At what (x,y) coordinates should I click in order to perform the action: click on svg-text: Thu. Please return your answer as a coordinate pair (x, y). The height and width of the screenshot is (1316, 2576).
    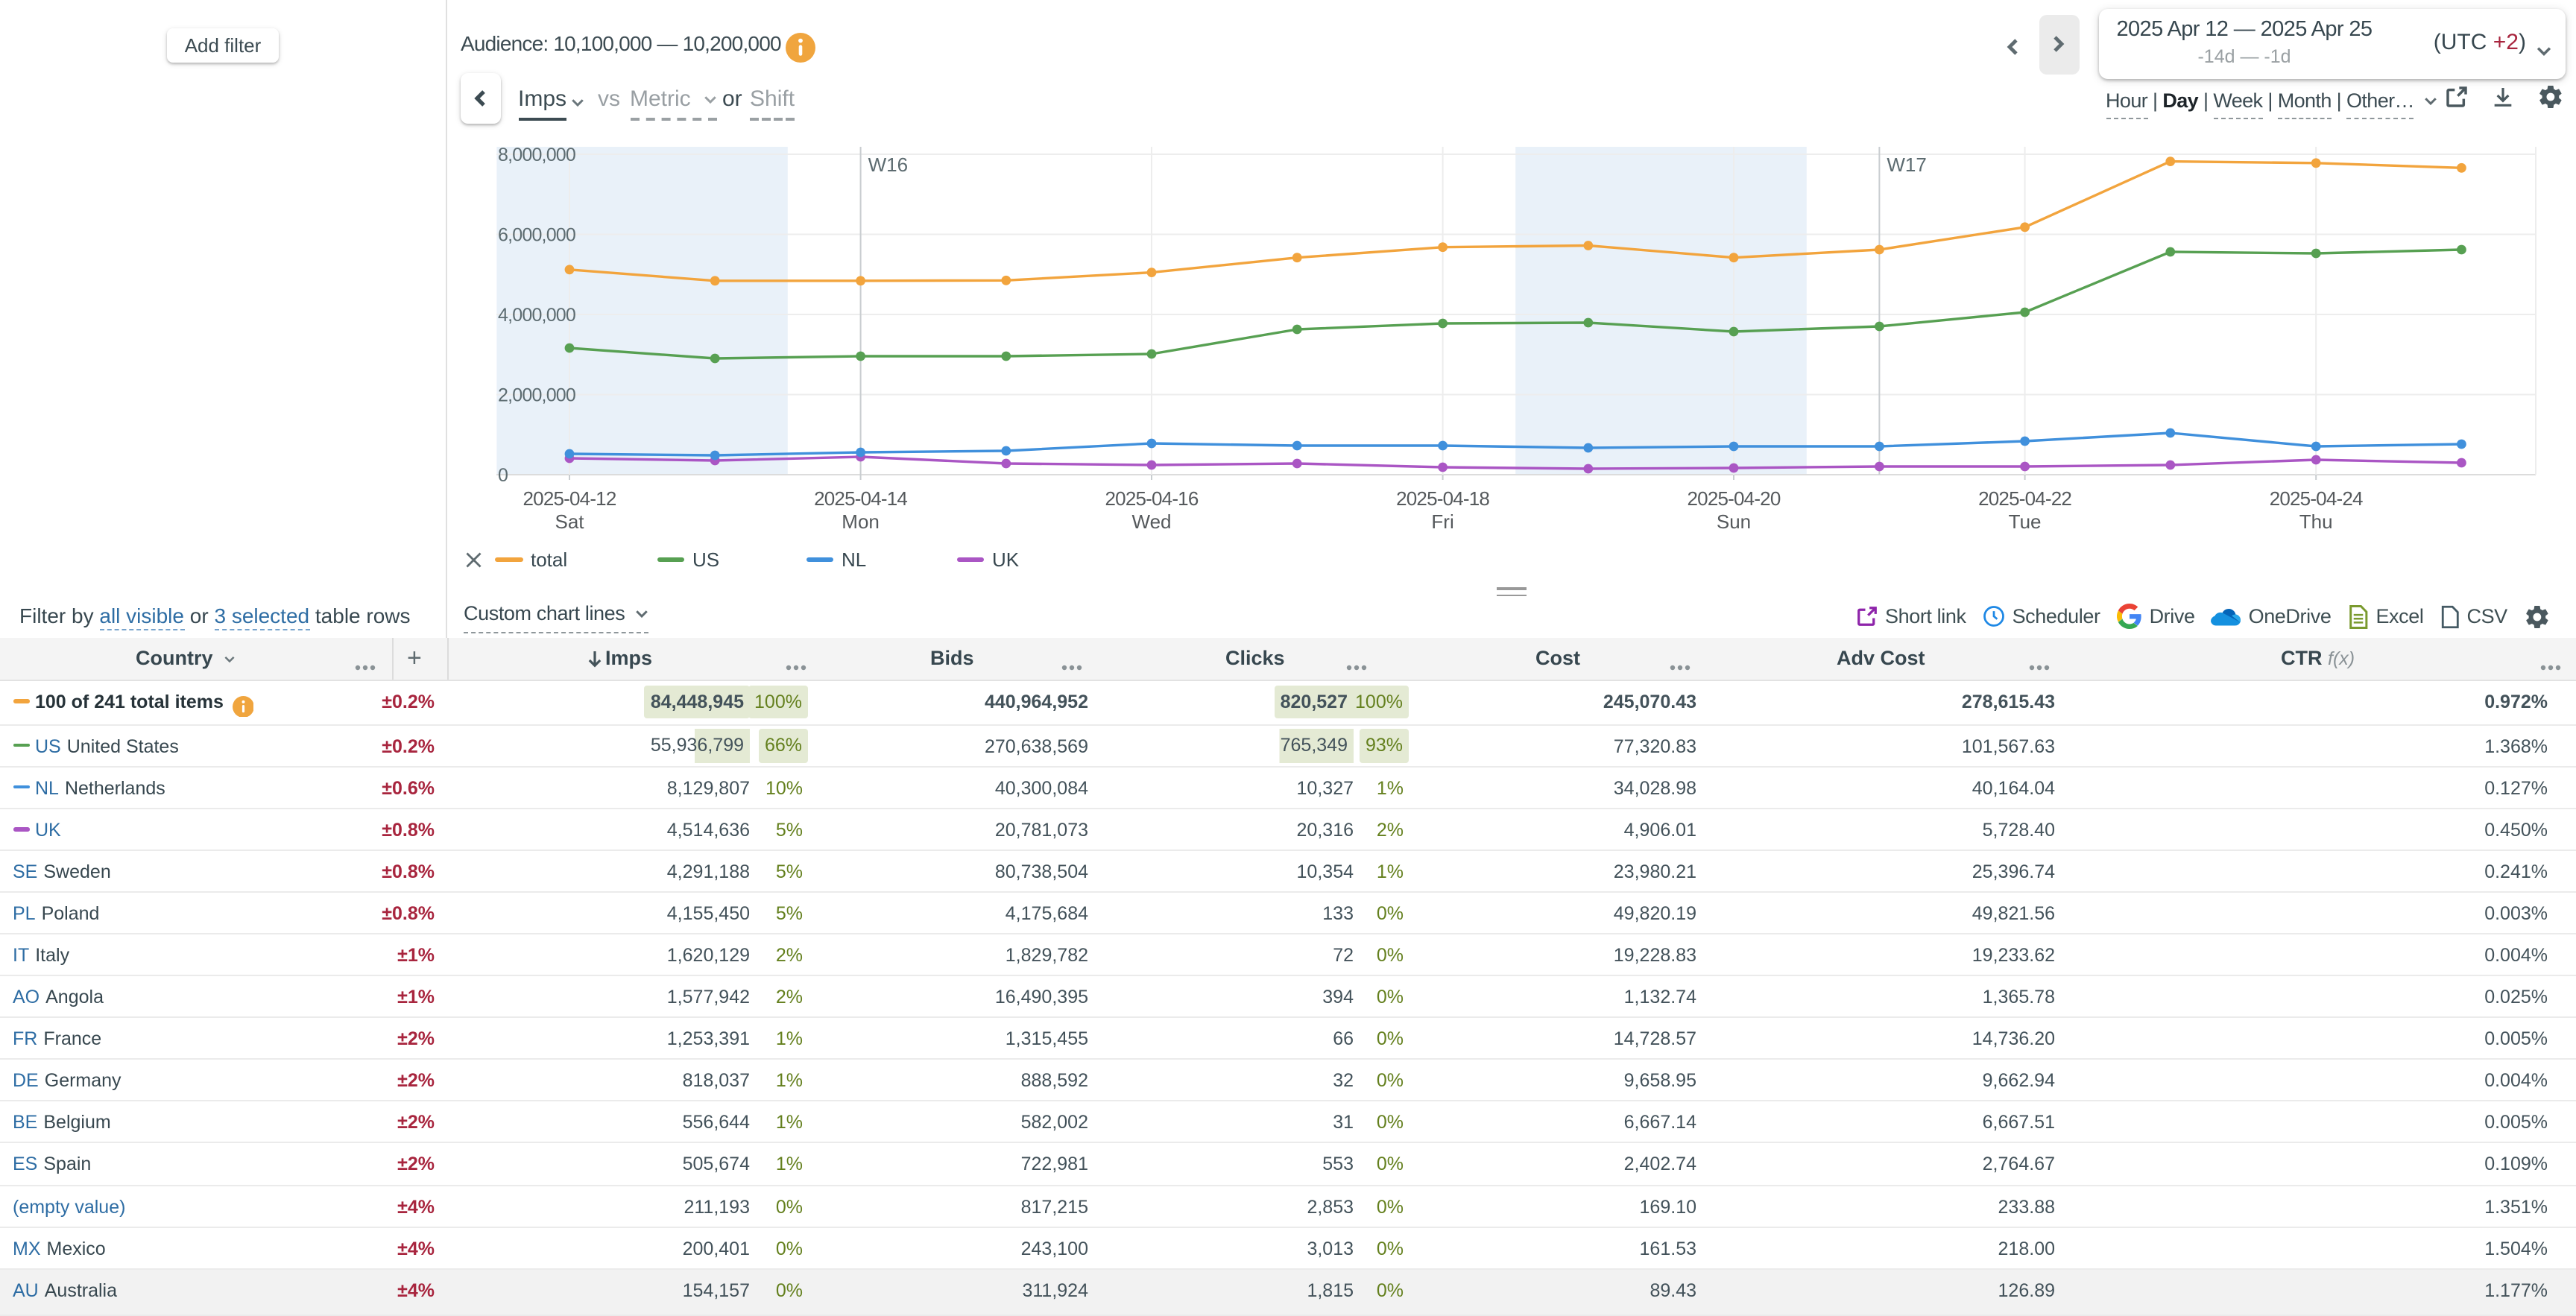
    Looking at the image, I should click on (2316, 521).